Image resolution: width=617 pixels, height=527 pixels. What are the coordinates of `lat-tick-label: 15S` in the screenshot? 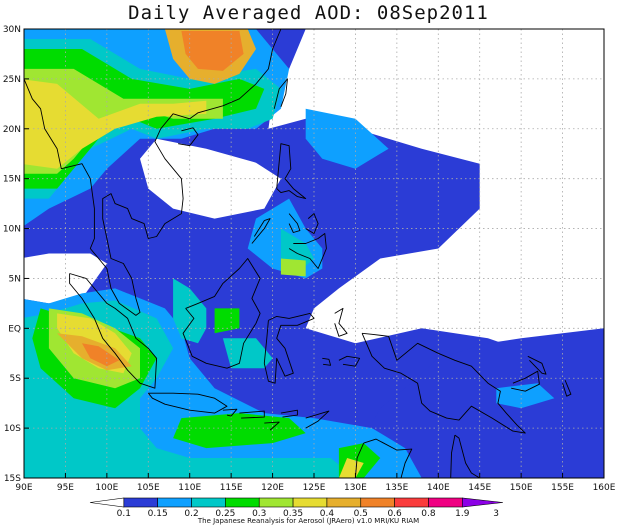 It's located at (12, 479).